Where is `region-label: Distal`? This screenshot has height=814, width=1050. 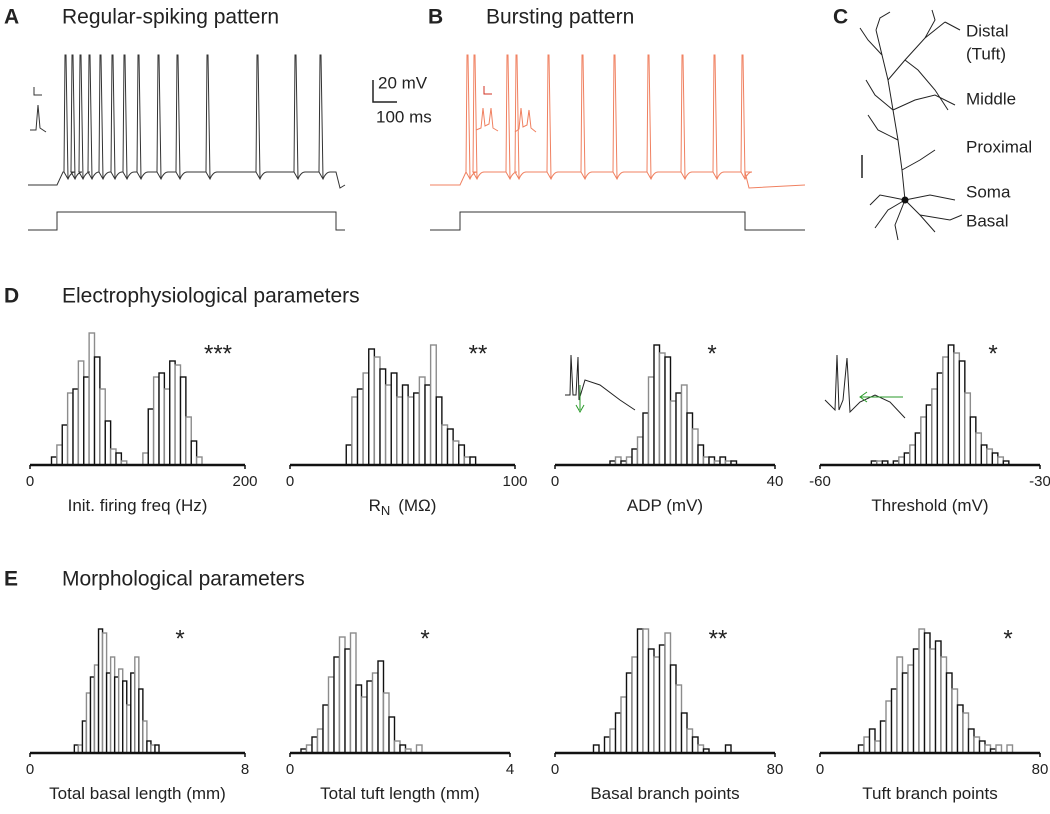
region-label: Distal is located at coordinates (987, 30).